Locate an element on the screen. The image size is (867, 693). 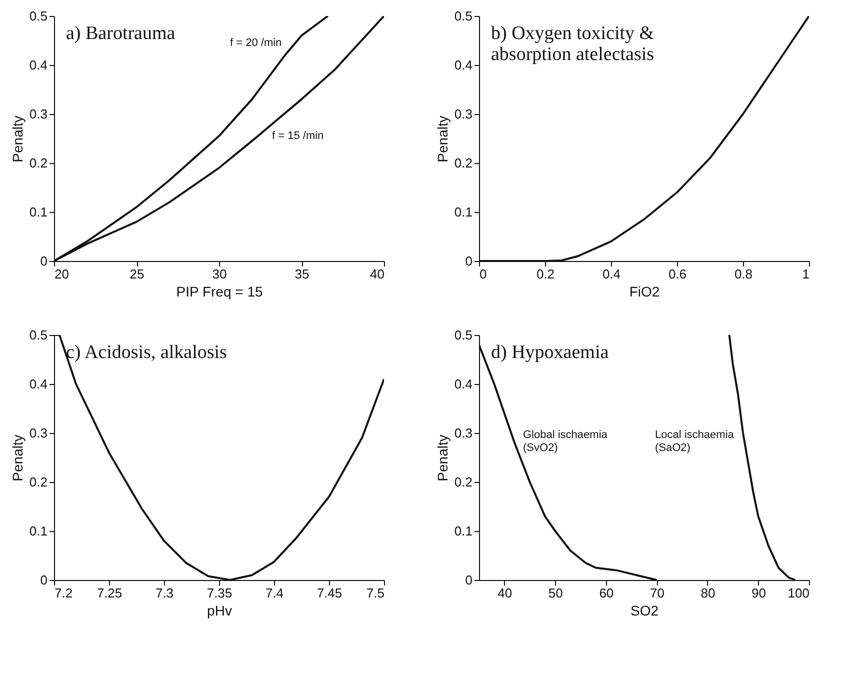
x-tick-label: 7.2 is located at coordinates (63, 593).